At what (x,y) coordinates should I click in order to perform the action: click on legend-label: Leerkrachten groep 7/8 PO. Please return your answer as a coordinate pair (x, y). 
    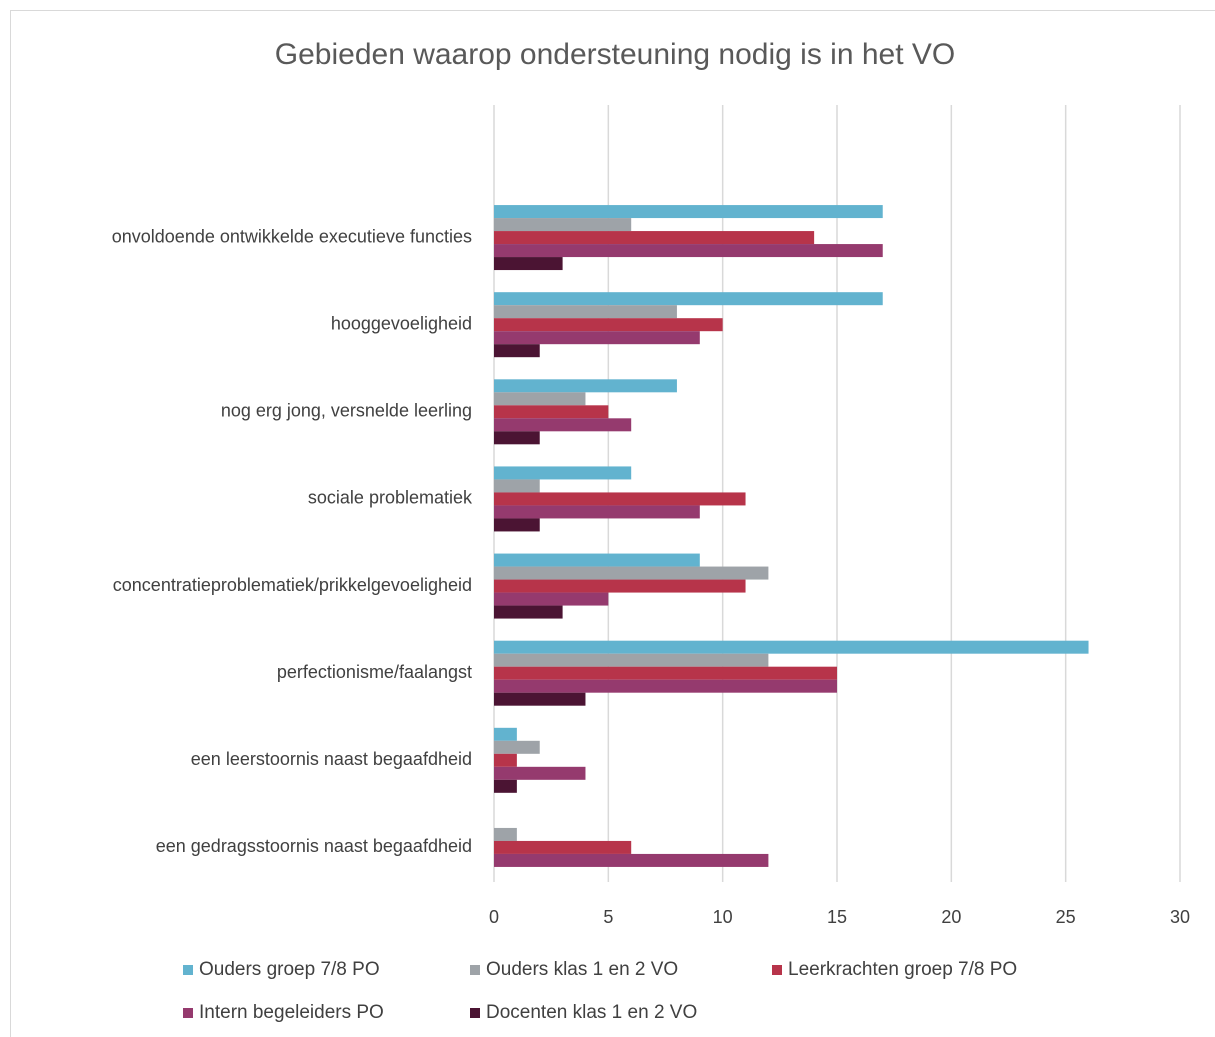
    Looking at the image, I should click on (902, 969).